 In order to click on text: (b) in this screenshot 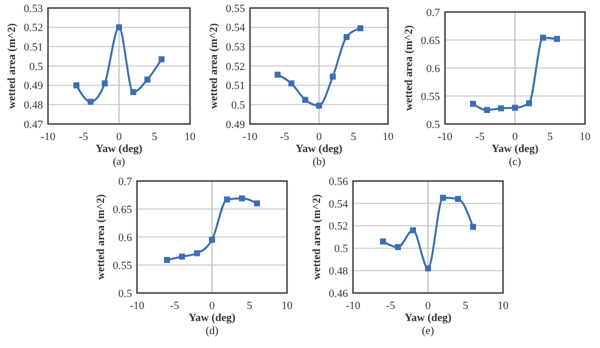, I will do `click(319, 162)`.